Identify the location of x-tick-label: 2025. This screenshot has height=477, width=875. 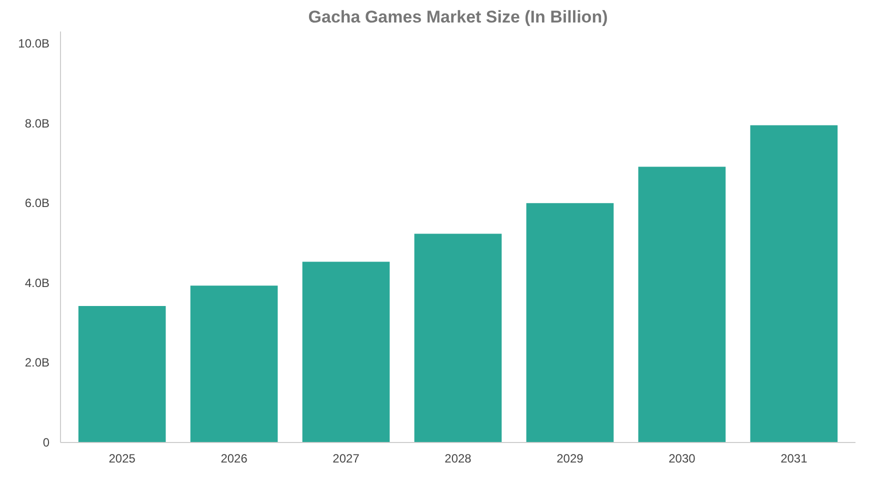
(122, 459).